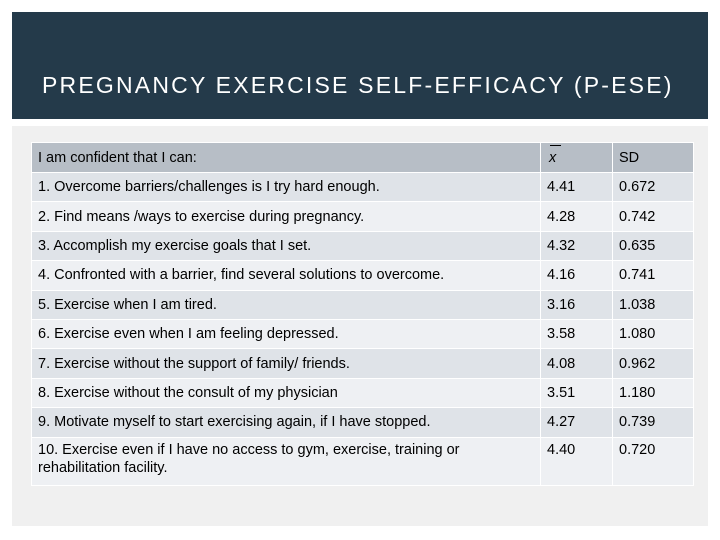  I want to click on header-item: I am confident that I can:, so click(286, 157).